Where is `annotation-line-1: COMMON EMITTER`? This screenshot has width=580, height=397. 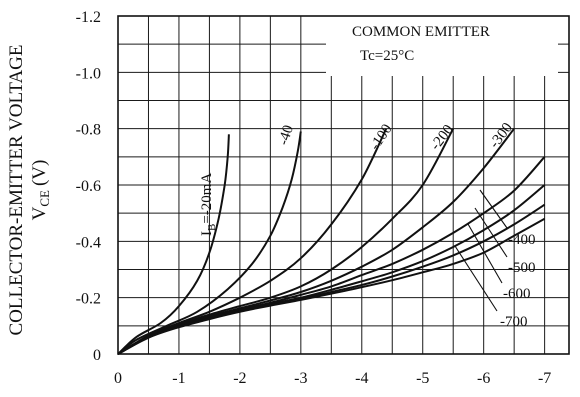
annotation-line-1: COMMON EMITTER is located at coordinates (421, 32).